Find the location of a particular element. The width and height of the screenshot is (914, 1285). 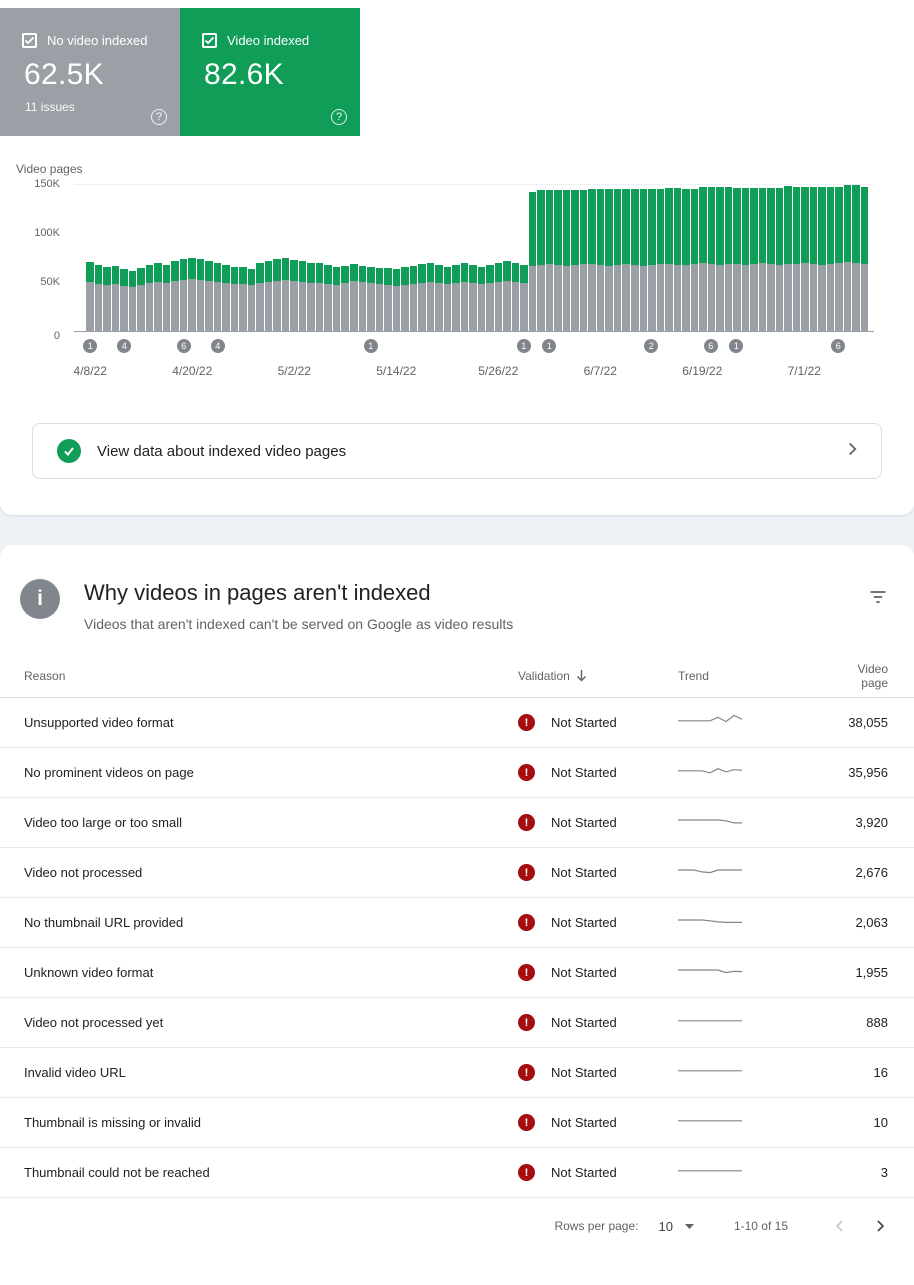

bar-chart is located at coordinates (477, 257).